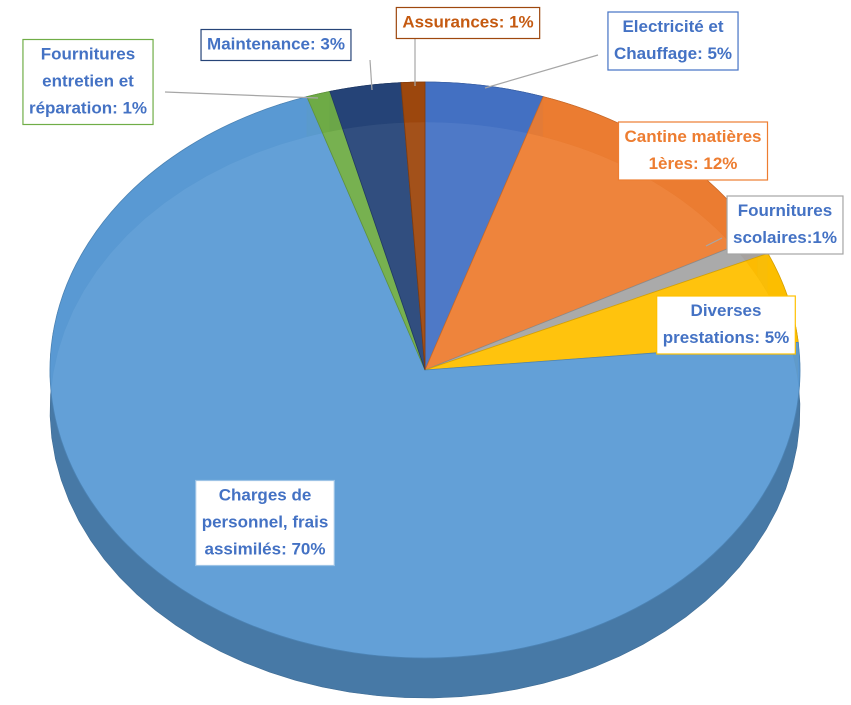 Image resolution: width=851 pixels, height=705 pixels. I want to click on data-label-text: Cantine matières, so click(693, 136).